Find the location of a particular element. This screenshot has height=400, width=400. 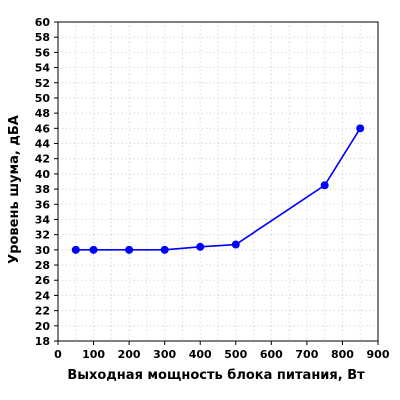

y-tick-label: 54 is located at coordinates (43, 68).